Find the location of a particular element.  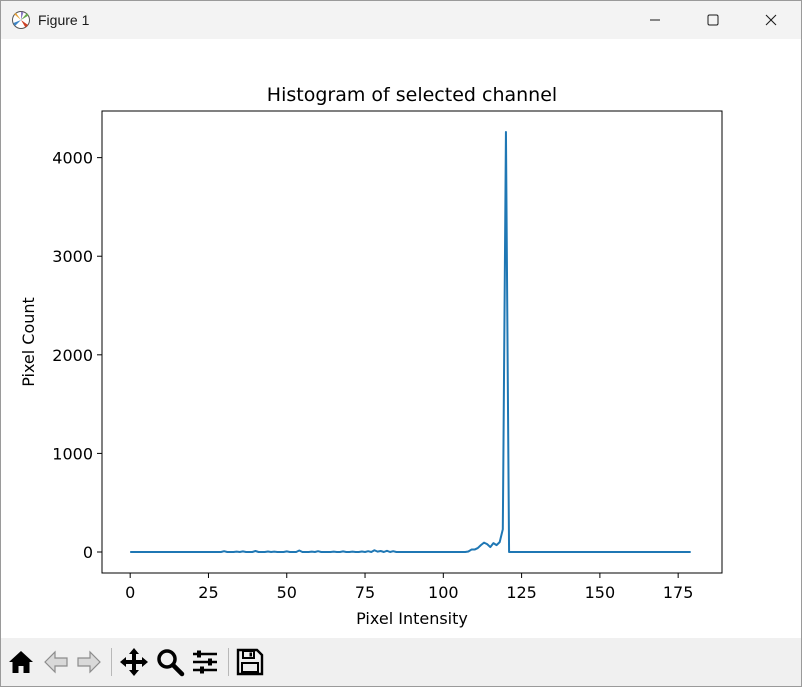

y-tick-label: 0 is located at coordinates (88, 552).